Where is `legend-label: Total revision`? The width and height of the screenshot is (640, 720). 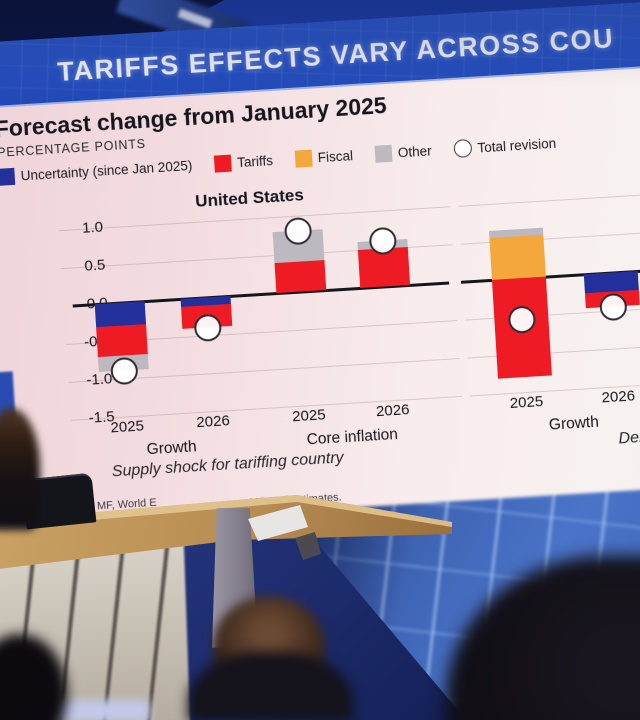 legend-label: Total revision is located at coordinates (517, 145).